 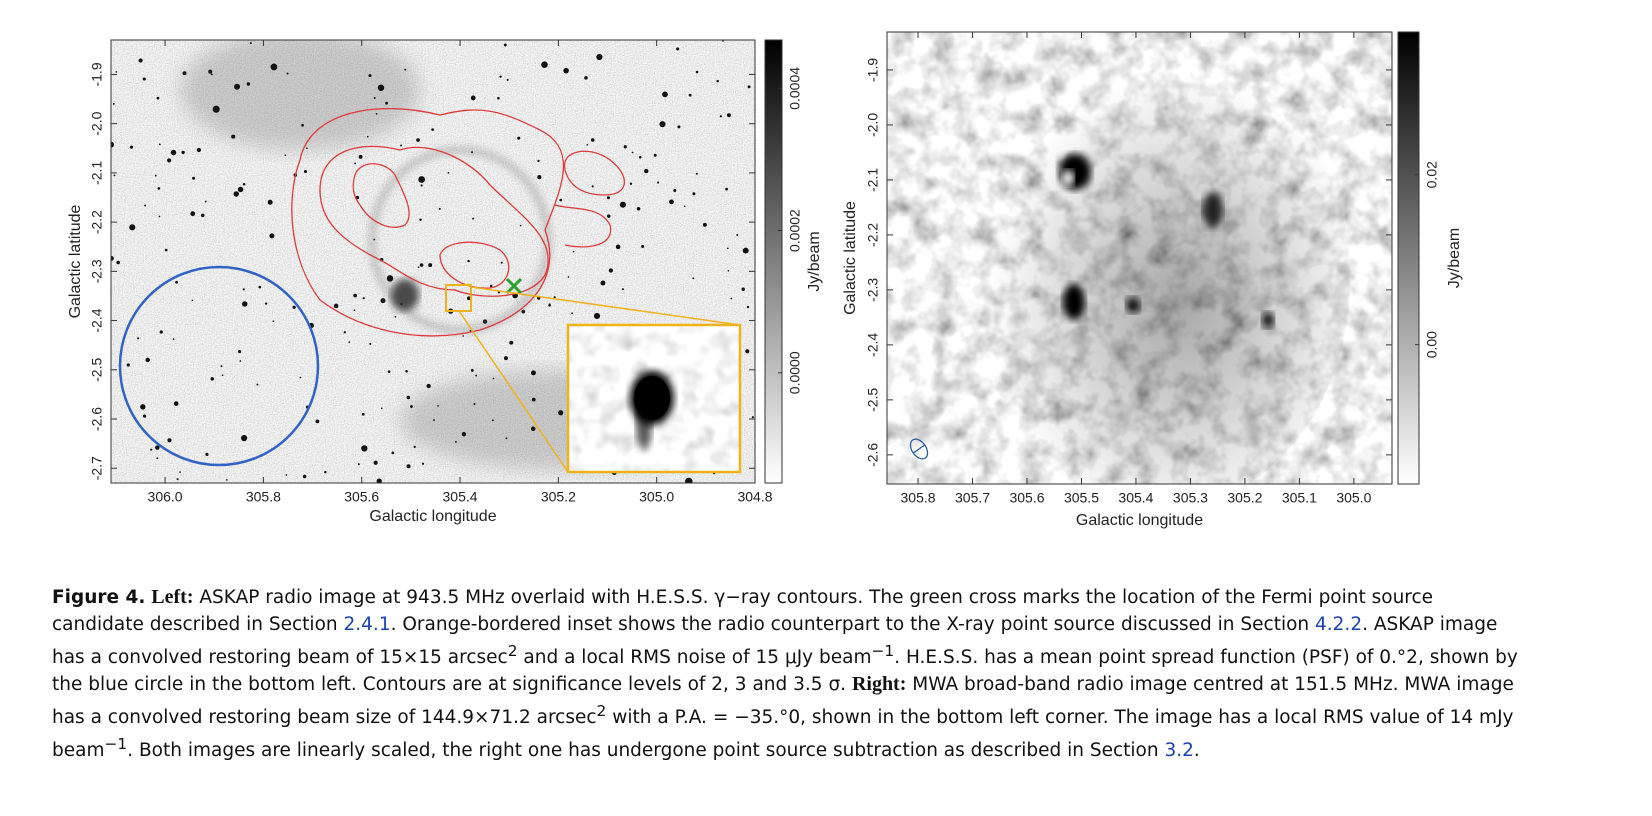 What do you see at coordinates (1454, 258) in the screenshot?
I see `colorbar-title: Jy/beam` at bounding box center [1454, 258].